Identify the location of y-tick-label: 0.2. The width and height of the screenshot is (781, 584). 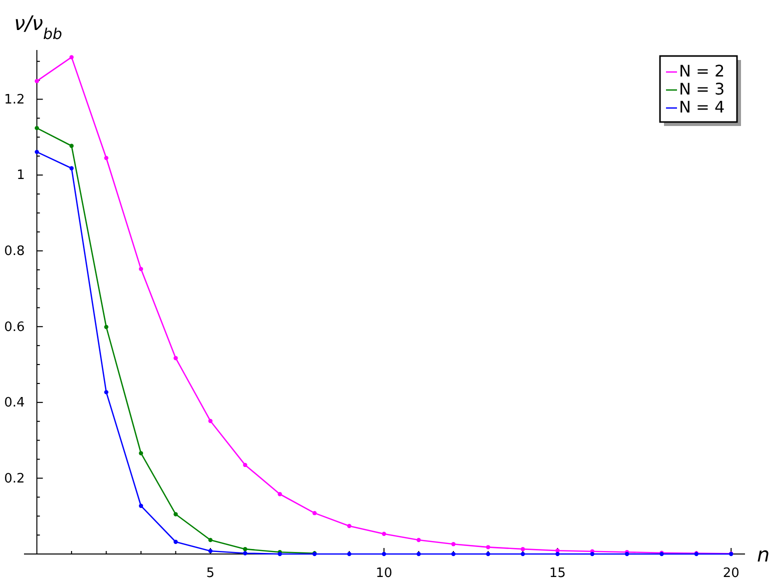
(14, 478).